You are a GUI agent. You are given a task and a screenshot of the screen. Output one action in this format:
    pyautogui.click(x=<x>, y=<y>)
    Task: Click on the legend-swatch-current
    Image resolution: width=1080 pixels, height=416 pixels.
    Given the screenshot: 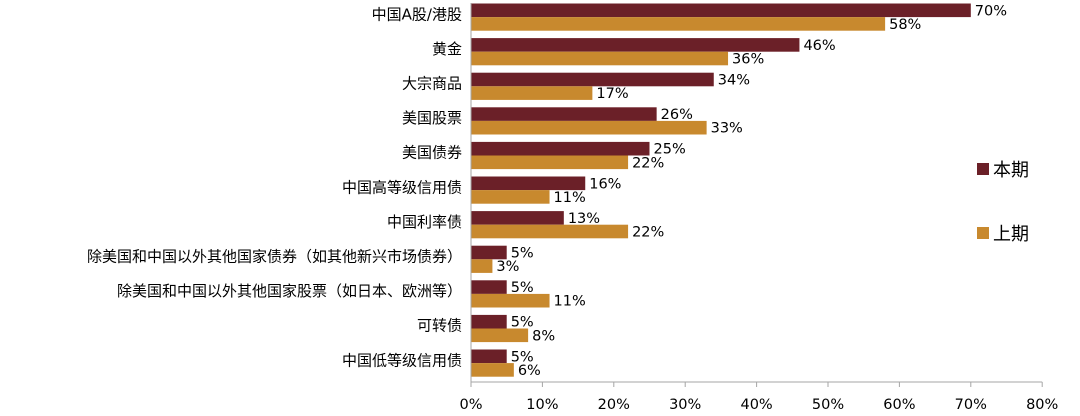 What is the action you would take?
    pyautogui.click(x=983, y=169)
    